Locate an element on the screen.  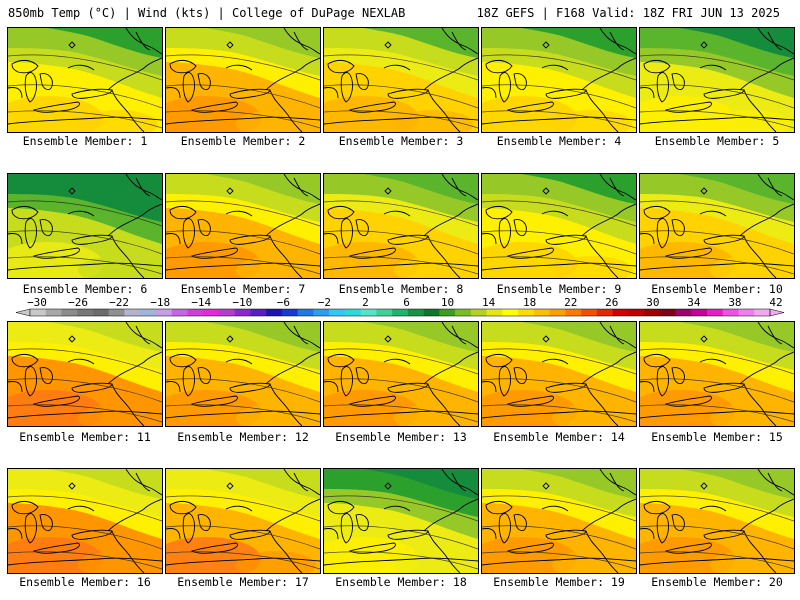
ensemble-member-caption: Ensemble Member: 15 is located at coordinates (717, 437).